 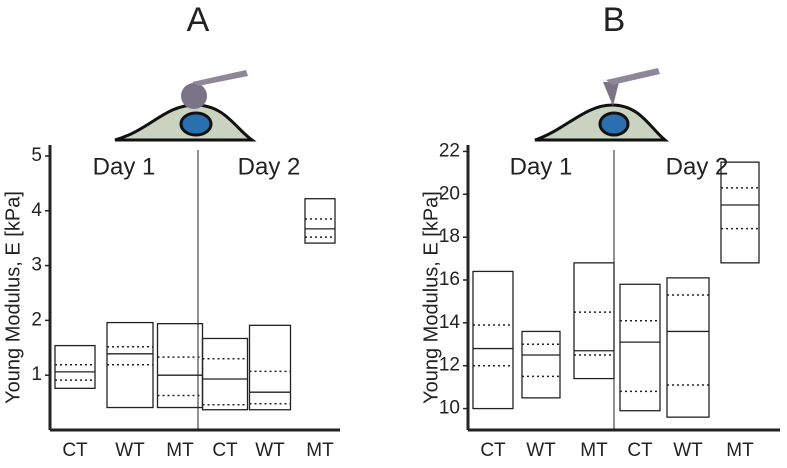 What do you see at coordinates (449, 193) in the screenshot?
I see `y-tick-label: 20` at bounding box center [449, 193].